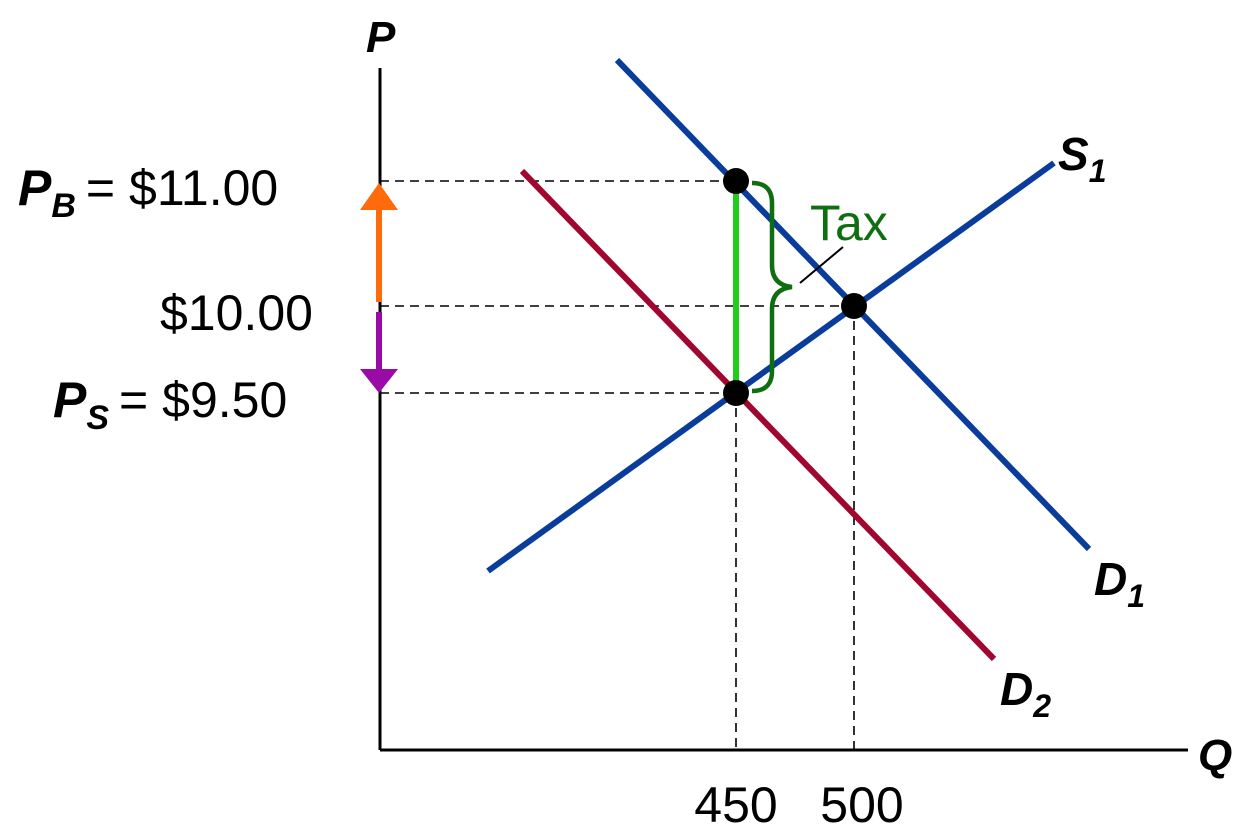 The width and height of the screenshot is (1255, 829). Describe the element at coordinates (379, 381) in the screenshot. I see `down-arrow-head` at that location.